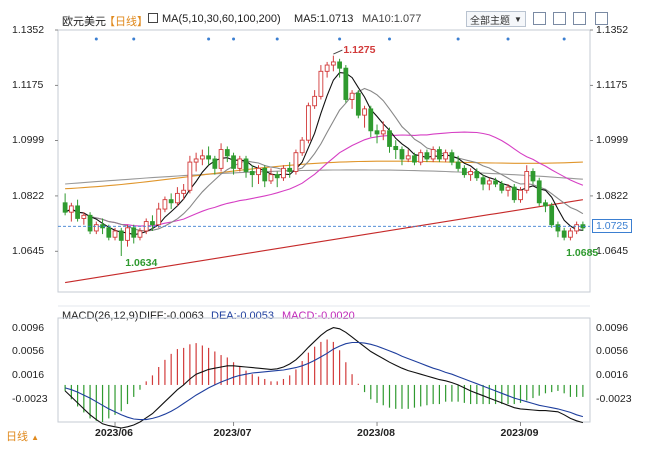  Describe the element at coordinates (221, 19) in the screenshot. I see `ma-settings-label: MA(5,10,30,60,100,200)` at that location.